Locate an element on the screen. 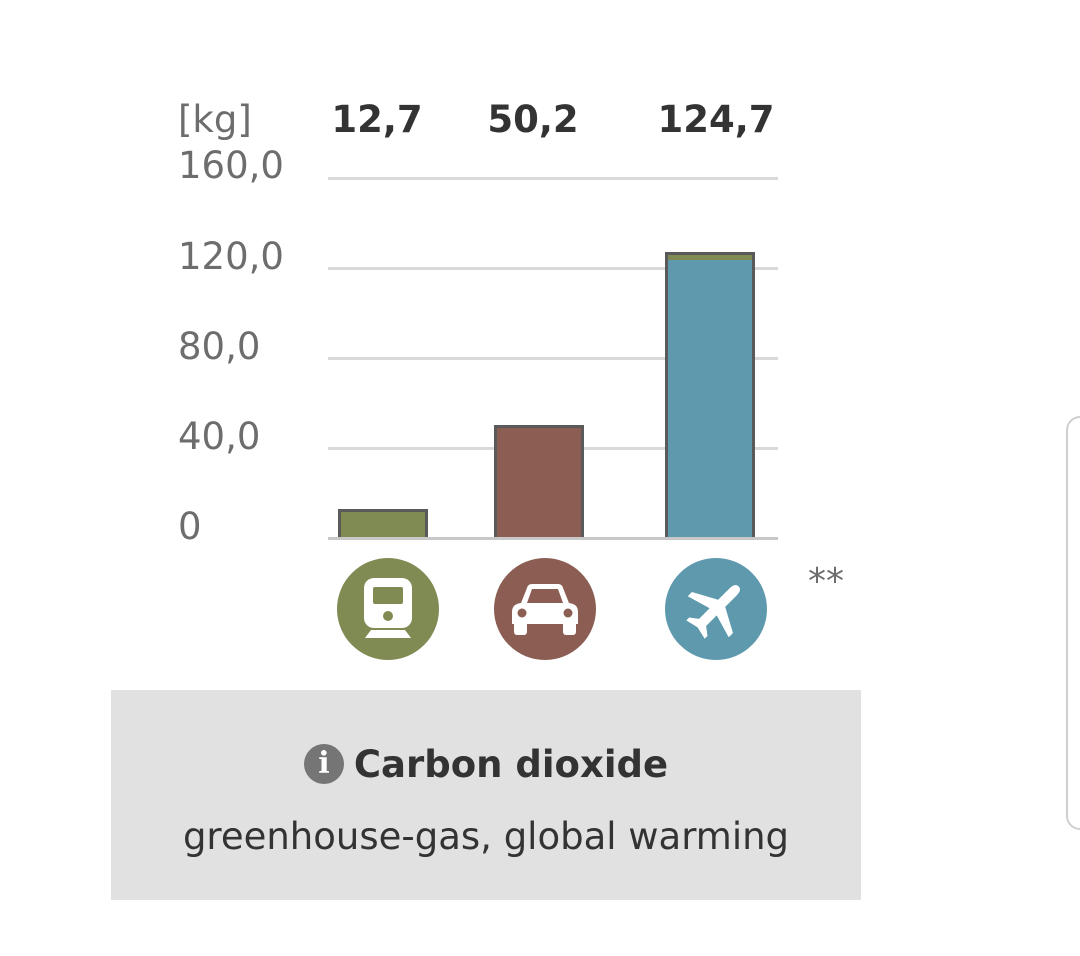 This screenshot has height=956, width=1080. info-title-row: i Carbon dioxide is located at coordinates (486, 765).